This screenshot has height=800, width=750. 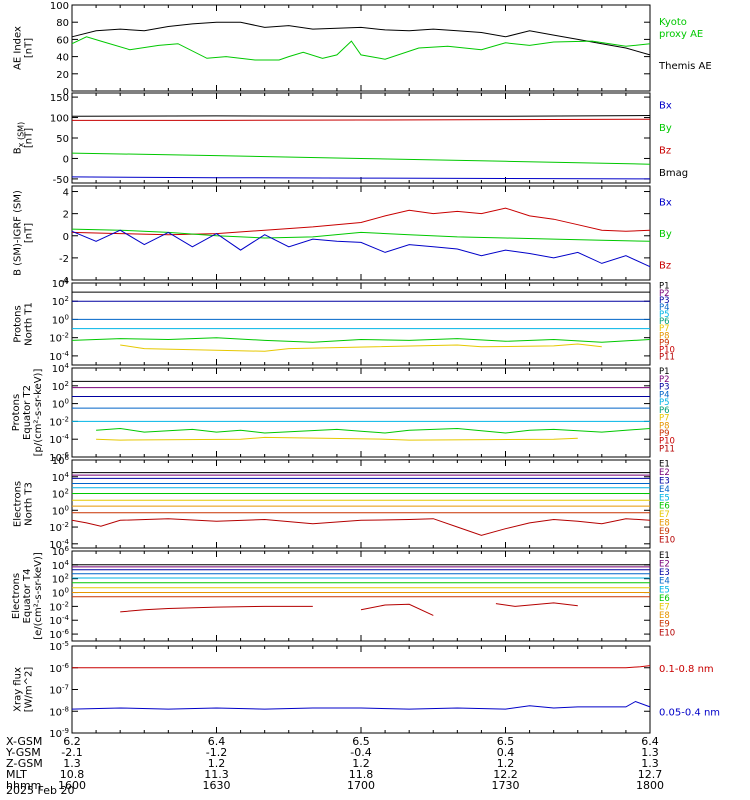 What do you see at coordinates (66, 215) in the screenshot?
I see `y-tick-label: 2` at bounding box center [66, 215].